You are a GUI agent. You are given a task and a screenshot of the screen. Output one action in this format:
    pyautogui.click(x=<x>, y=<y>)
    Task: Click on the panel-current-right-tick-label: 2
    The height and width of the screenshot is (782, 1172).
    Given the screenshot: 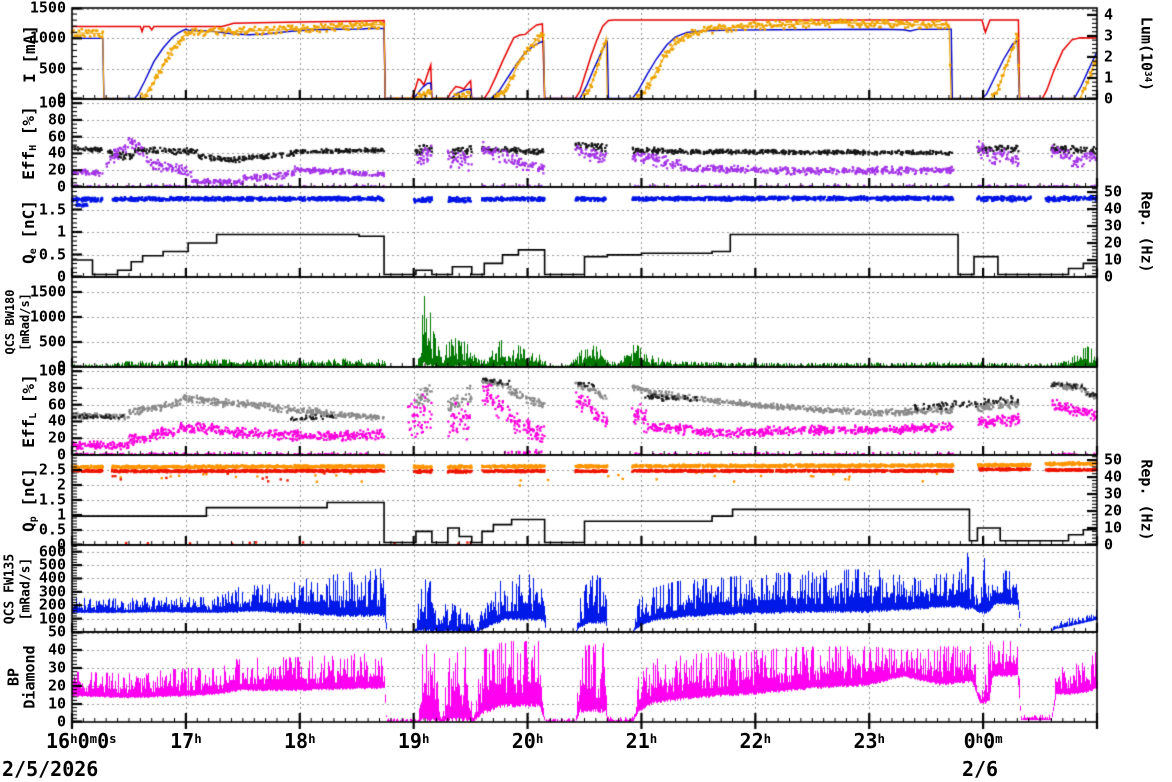 What is the action you would take?
    pyautogui.click(x=1109, y=56)
    